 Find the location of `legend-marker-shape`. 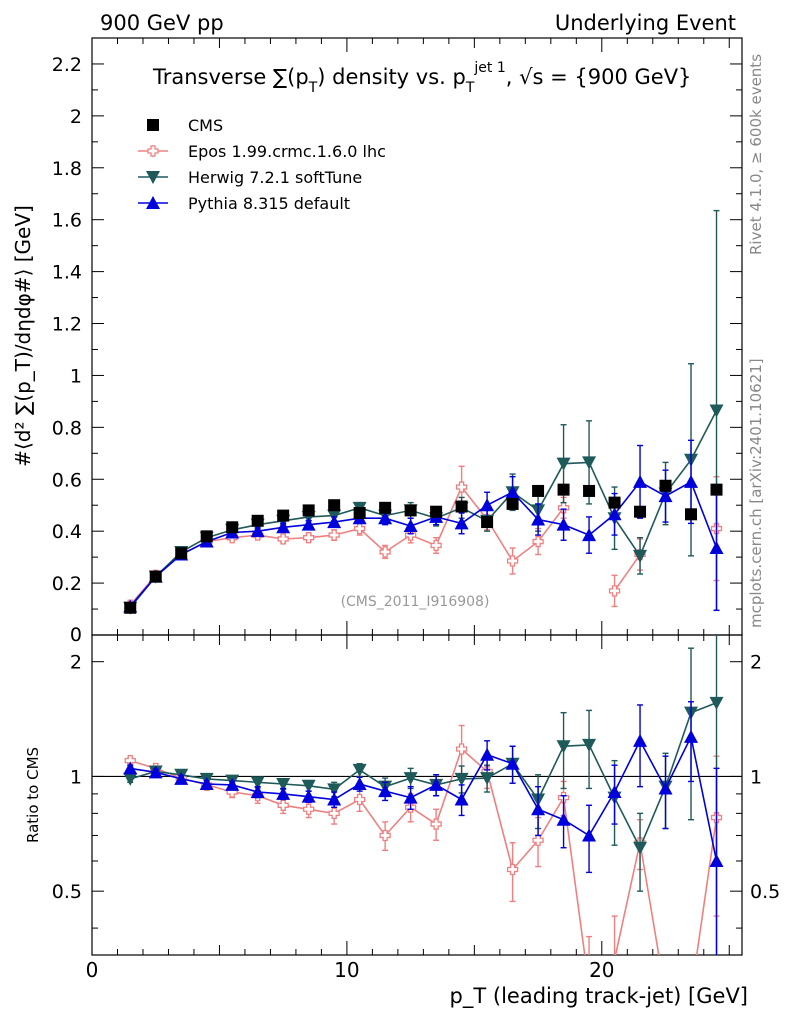

legend-marker-shape is located at coordinates (153, 151).